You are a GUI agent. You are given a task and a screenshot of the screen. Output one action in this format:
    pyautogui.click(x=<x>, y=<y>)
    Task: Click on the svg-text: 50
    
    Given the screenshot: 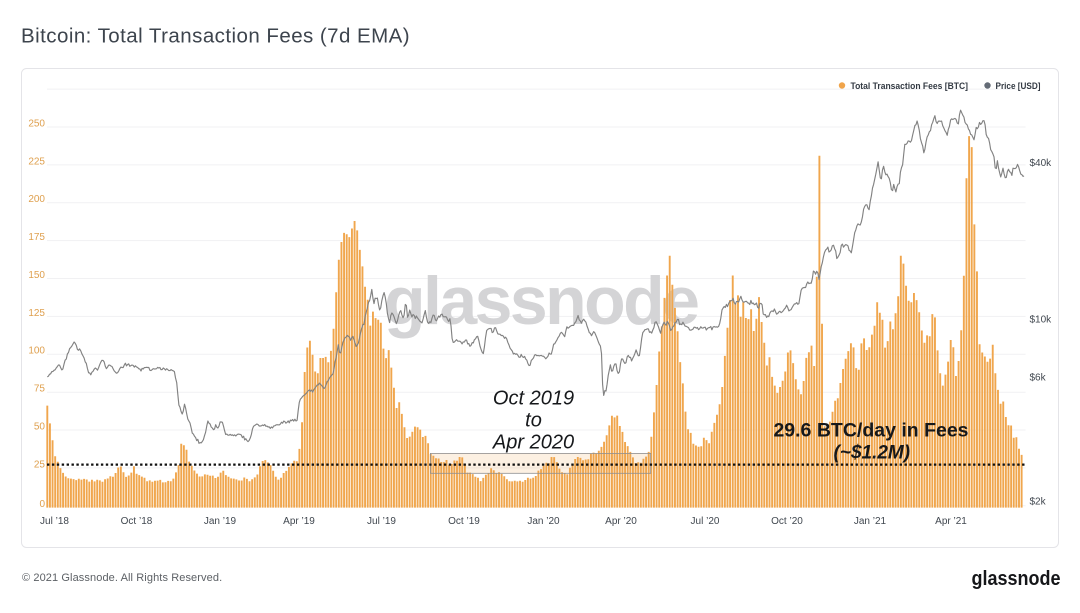 What is the action you would take?
    pyautogui.click(x=40, y=426)
    